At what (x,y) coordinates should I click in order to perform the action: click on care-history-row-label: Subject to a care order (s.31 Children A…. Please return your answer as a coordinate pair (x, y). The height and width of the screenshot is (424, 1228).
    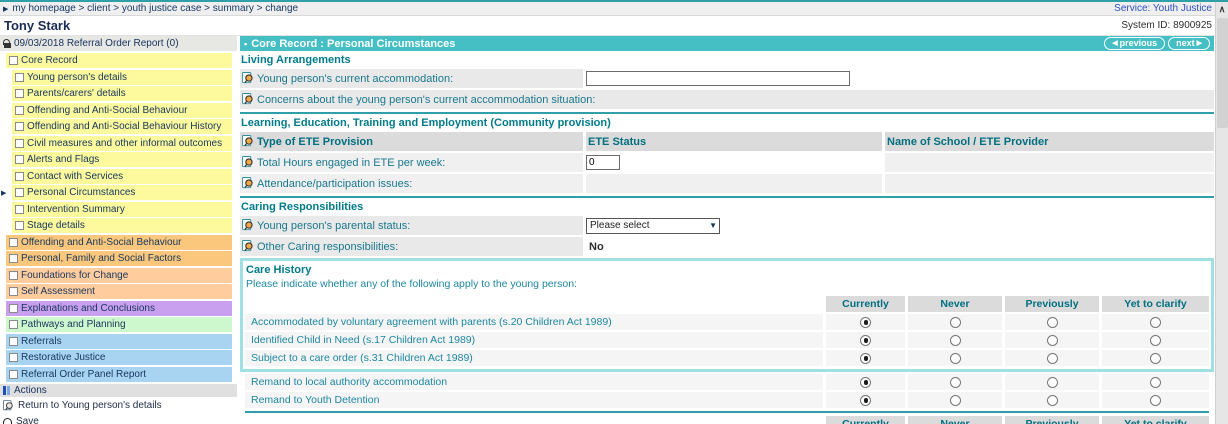
    Looking at the image, I should click on (534, 358).